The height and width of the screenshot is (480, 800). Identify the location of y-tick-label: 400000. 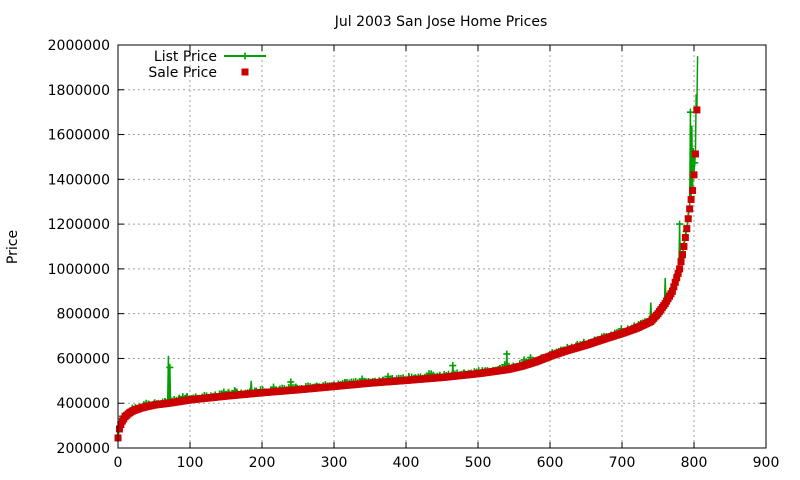
(83, 404).